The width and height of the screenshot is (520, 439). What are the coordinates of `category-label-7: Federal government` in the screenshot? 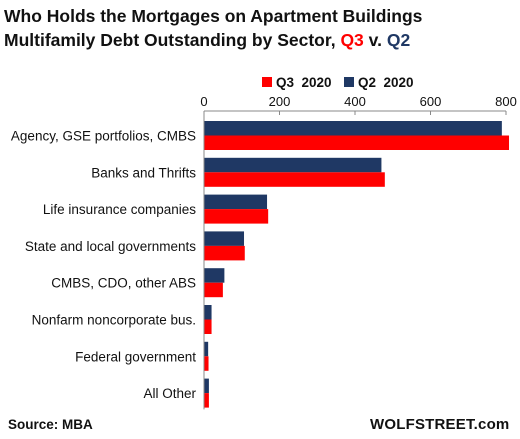 It's located at (135, 356).